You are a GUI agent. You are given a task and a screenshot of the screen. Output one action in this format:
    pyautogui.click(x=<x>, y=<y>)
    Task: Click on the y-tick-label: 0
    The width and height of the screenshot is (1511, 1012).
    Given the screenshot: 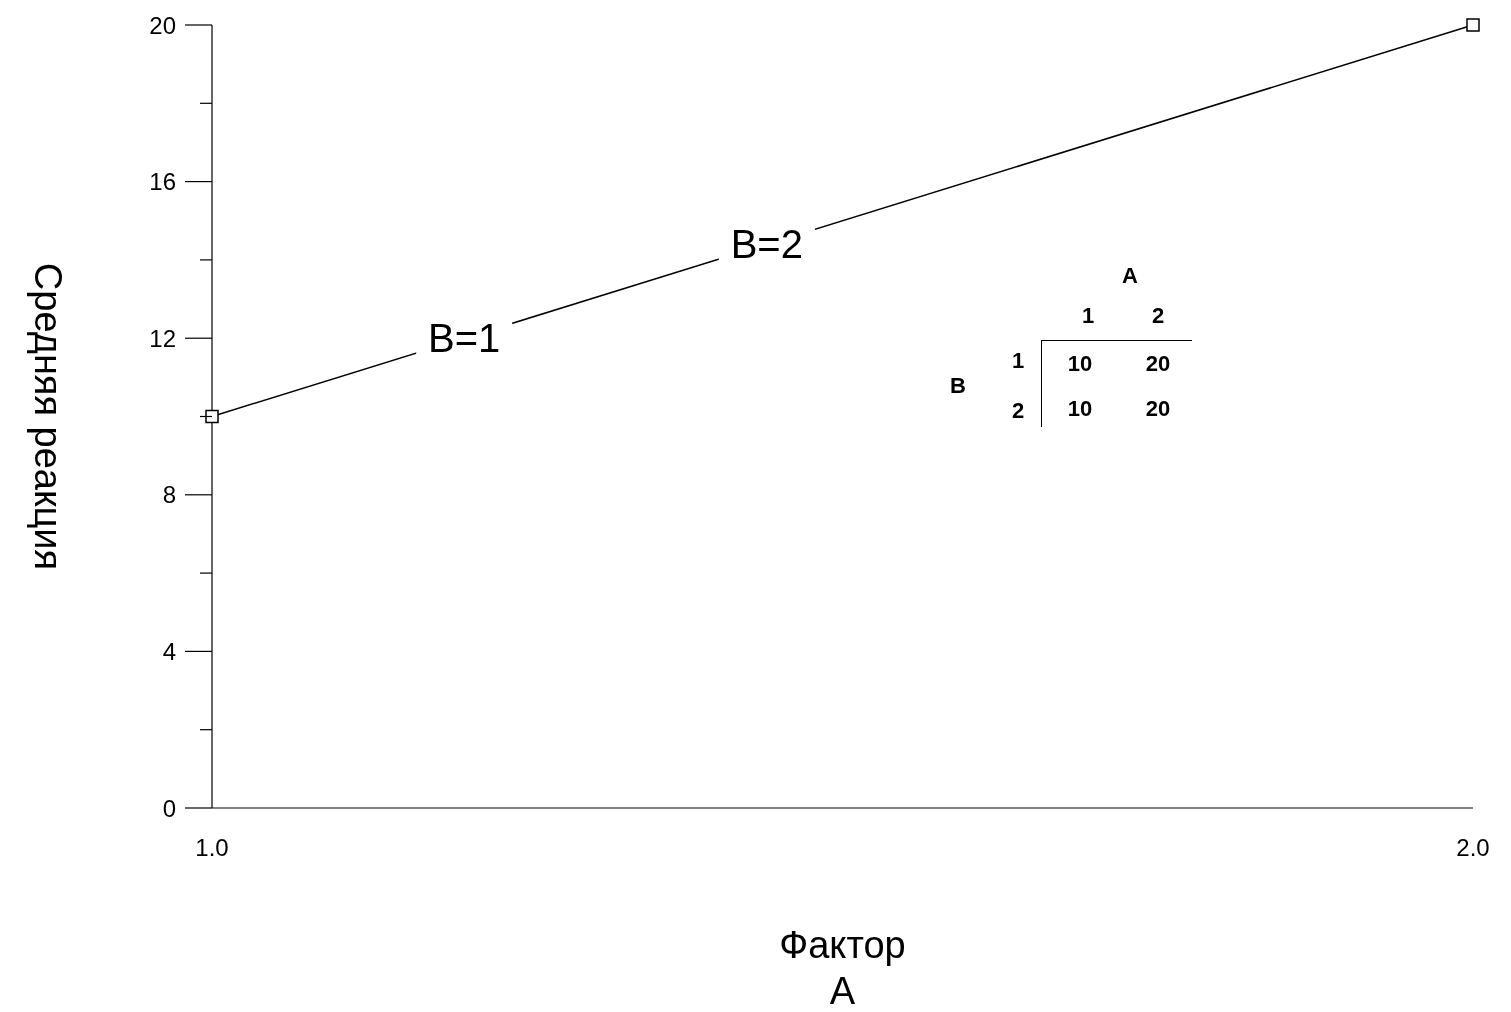 What is the action you would take?
    pyautogui.click(x=169, y=808)
    